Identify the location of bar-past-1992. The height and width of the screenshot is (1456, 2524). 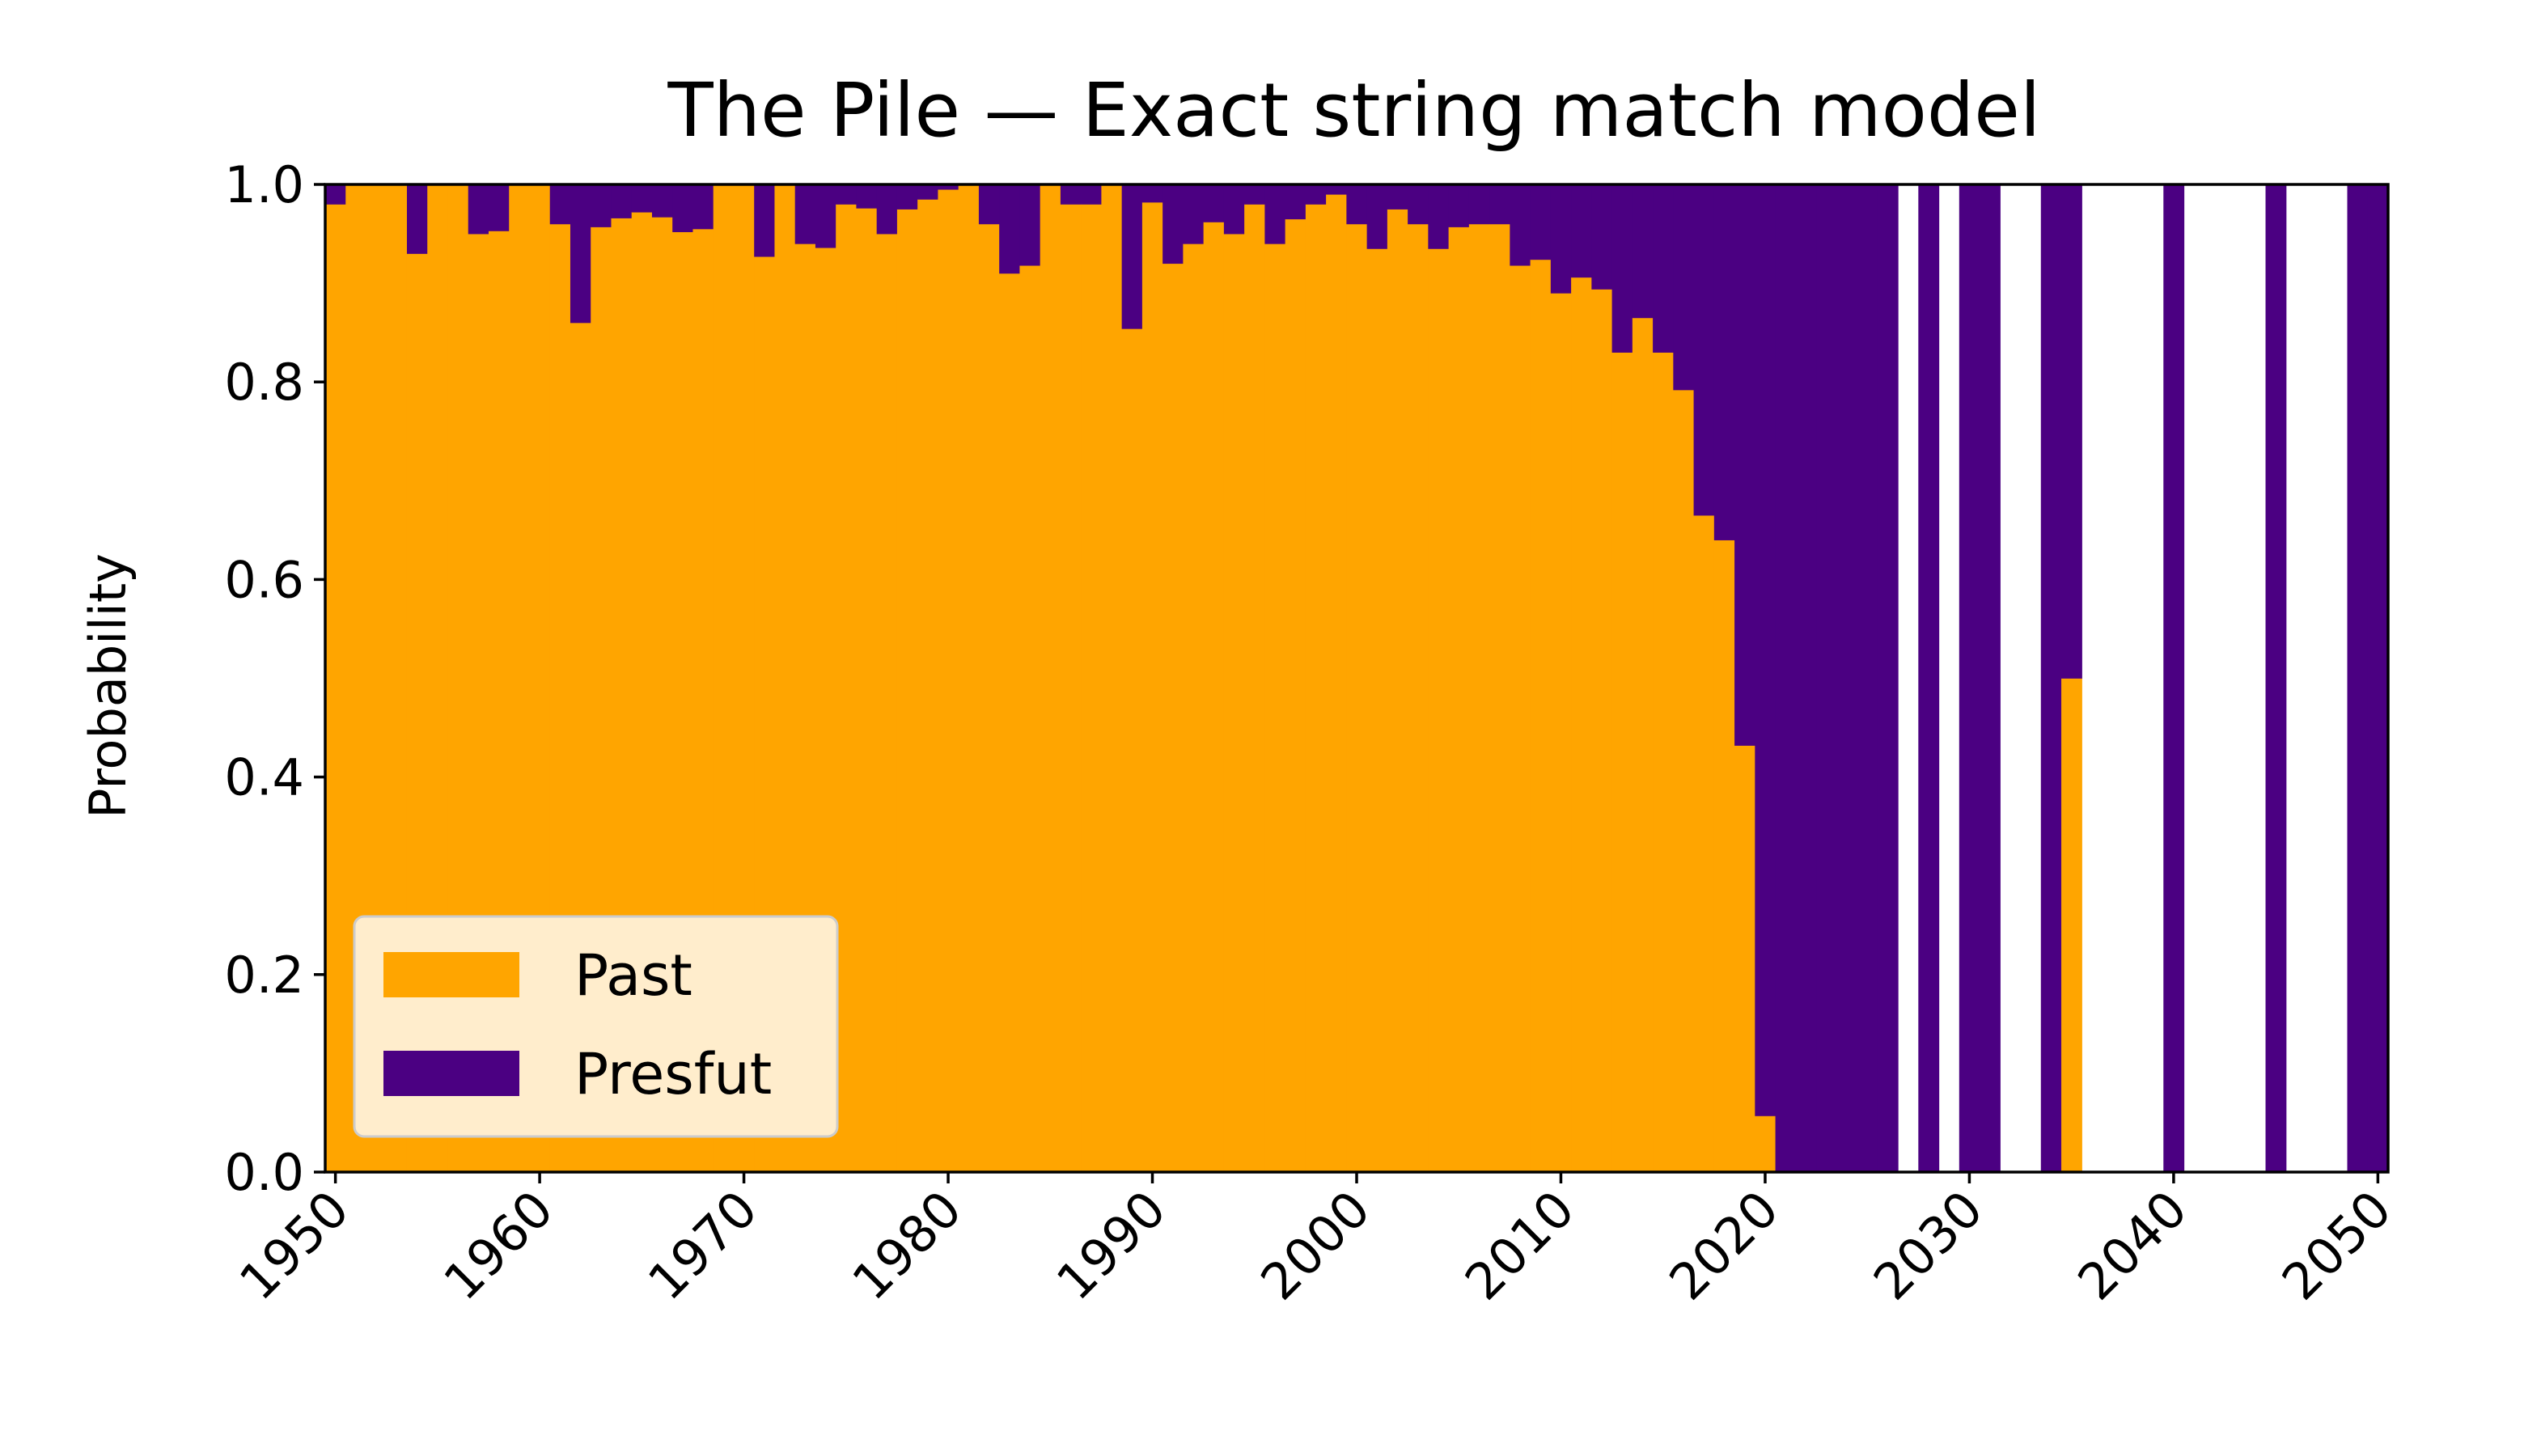
(1194, 708).